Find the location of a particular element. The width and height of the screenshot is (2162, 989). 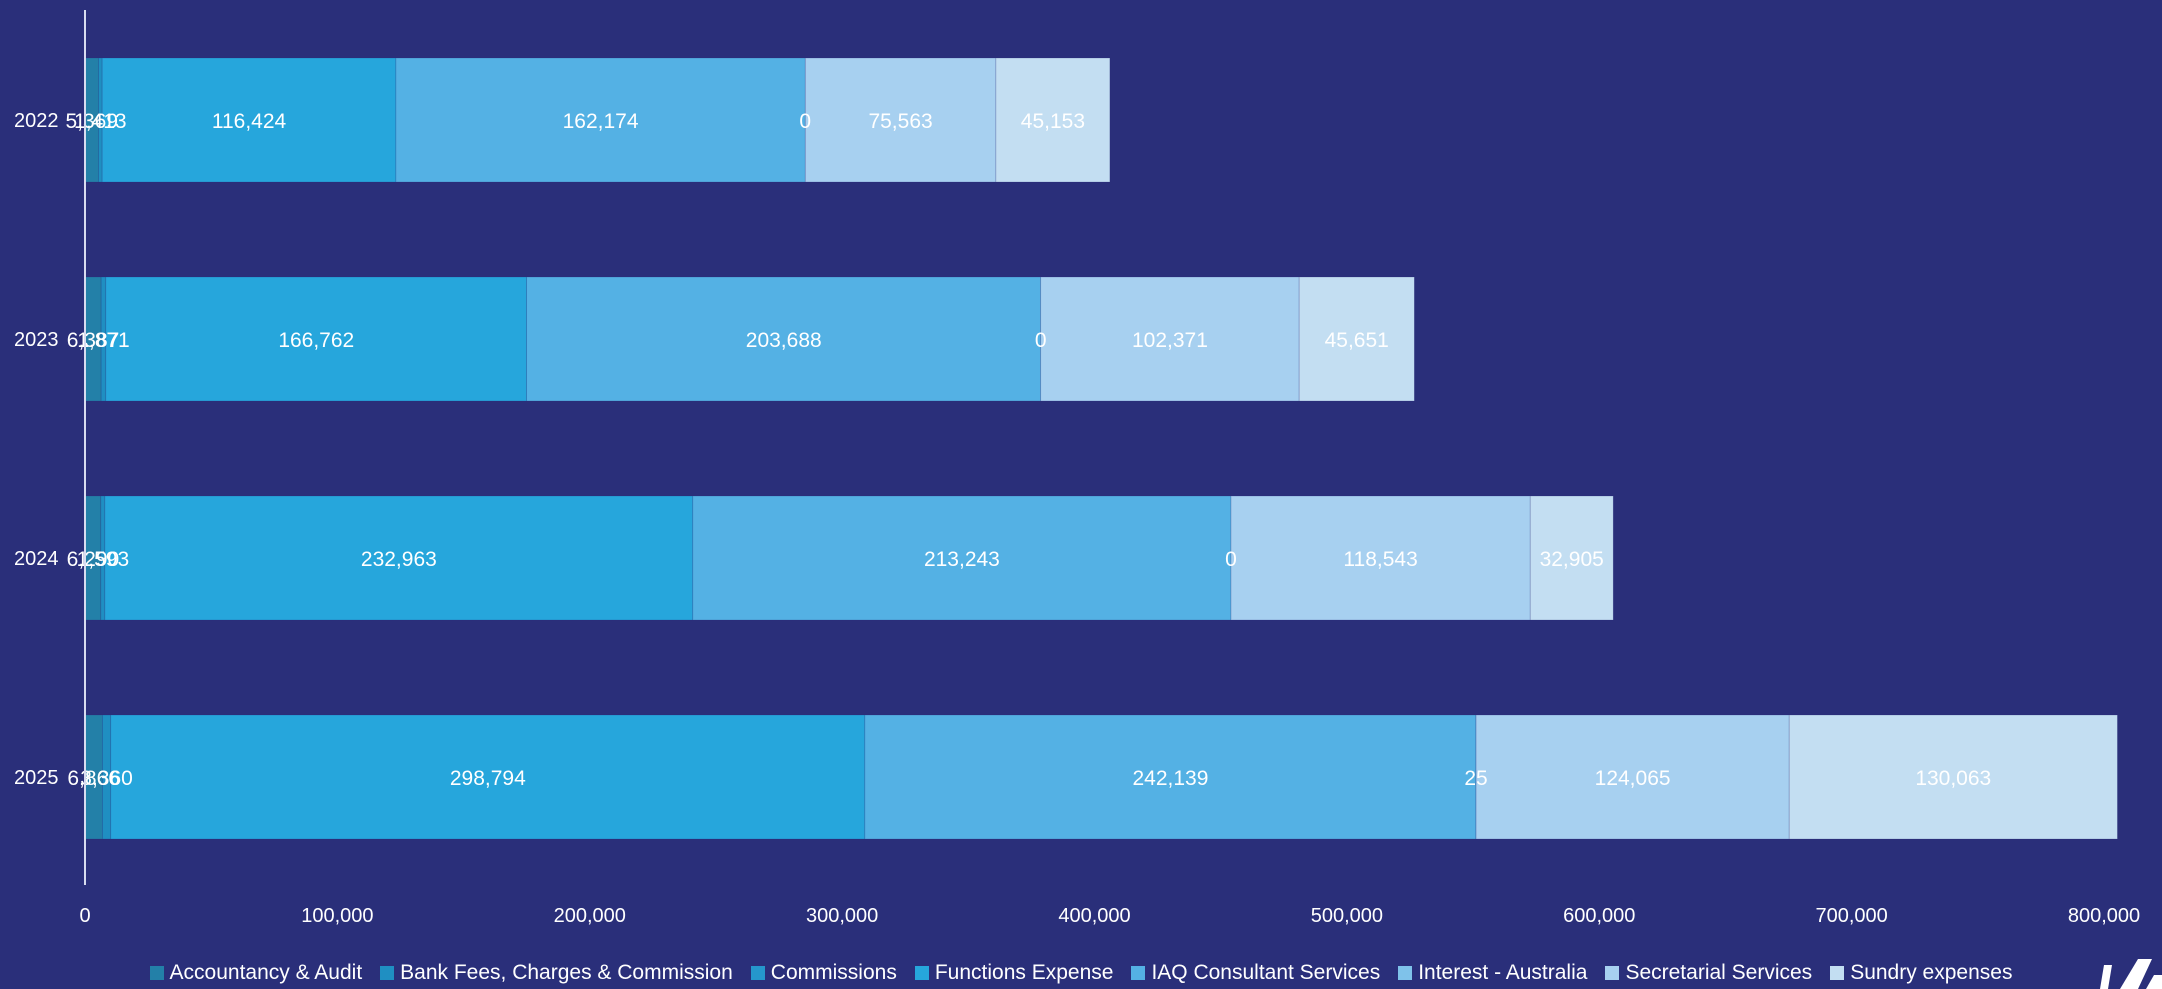

legend-label: Secretarial Services is located at coordinates (1719, 972).